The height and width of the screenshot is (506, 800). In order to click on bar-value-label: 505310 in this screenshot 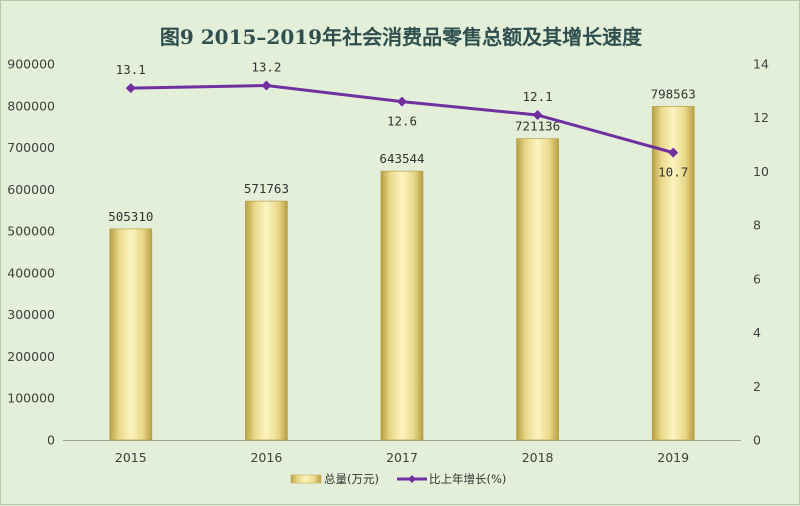, I will do `click(130, 216)`.